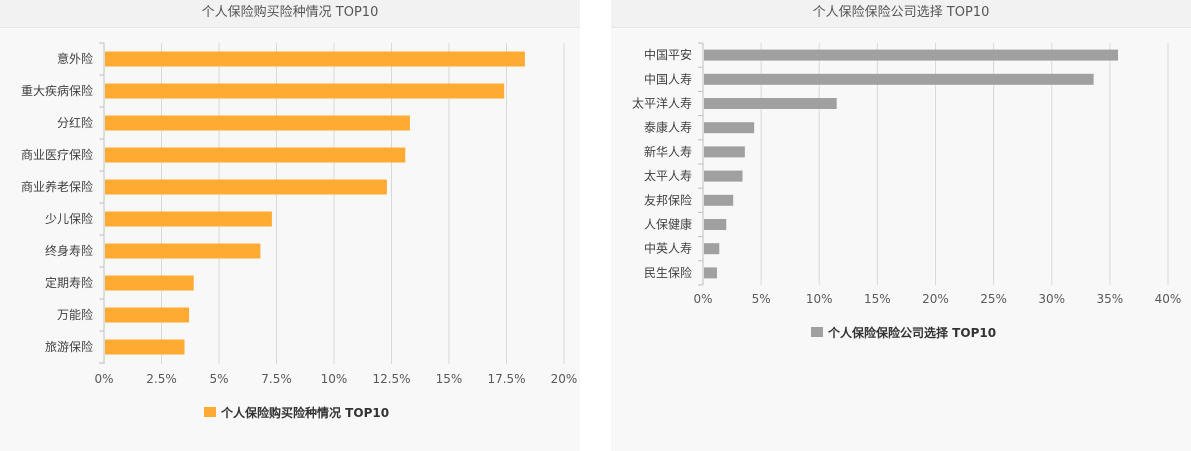  What do you see at coordinates (901, 14) in the screenshot?
I see `chart-title: 个人保险保险公司选择 TOP10` at bounding box center [901, 14].